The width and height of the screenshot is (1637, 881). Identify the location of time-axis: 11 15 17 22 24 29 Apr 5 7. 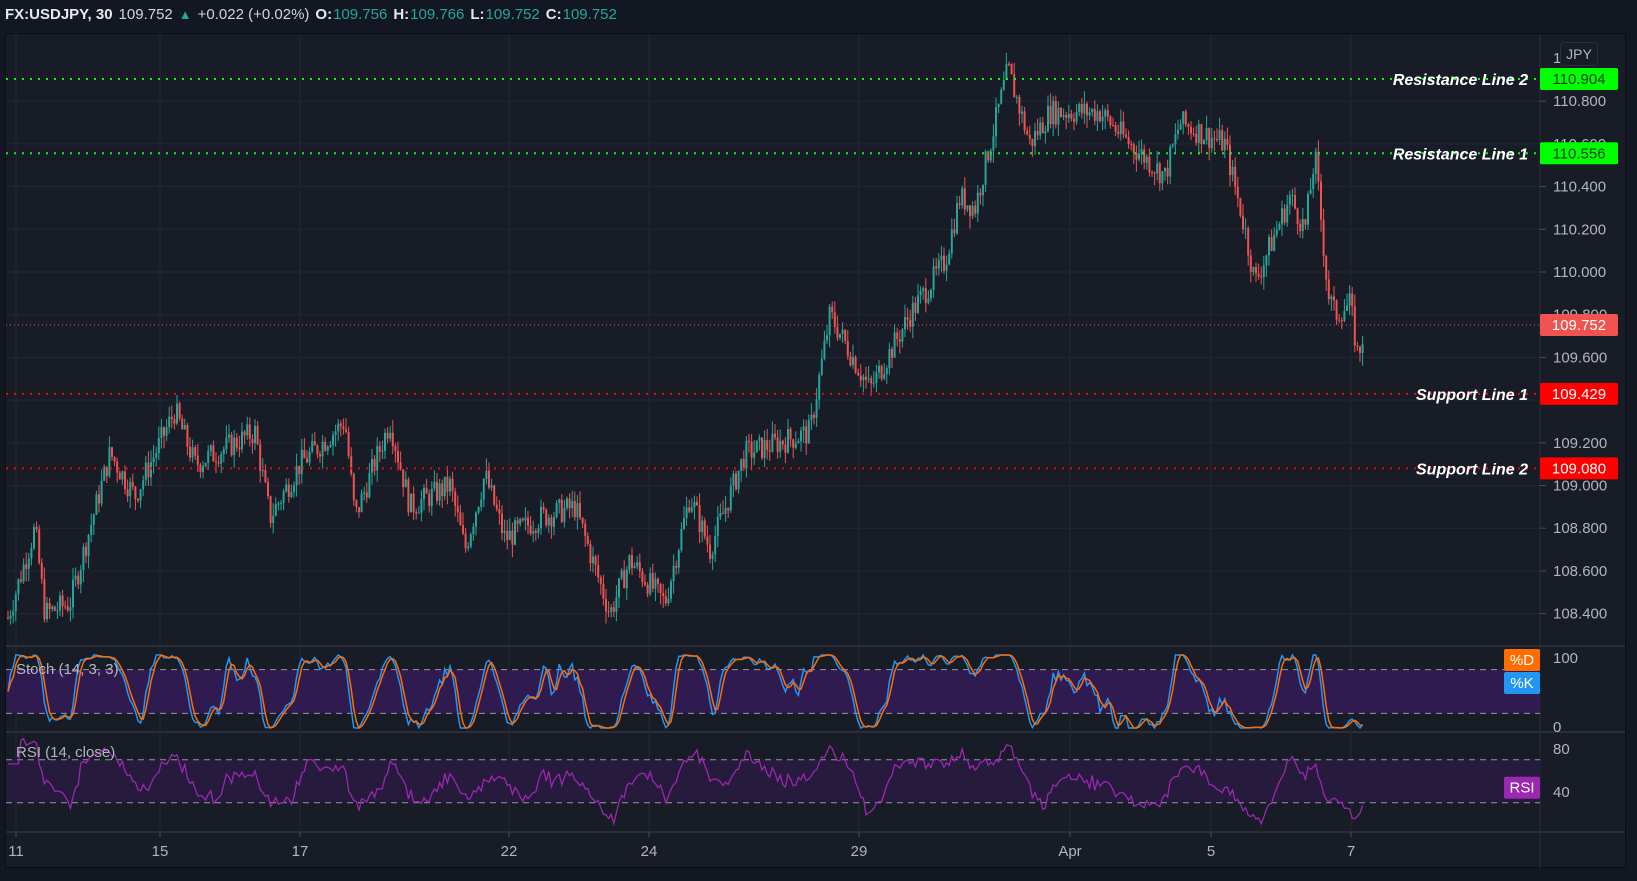
(681, 846).